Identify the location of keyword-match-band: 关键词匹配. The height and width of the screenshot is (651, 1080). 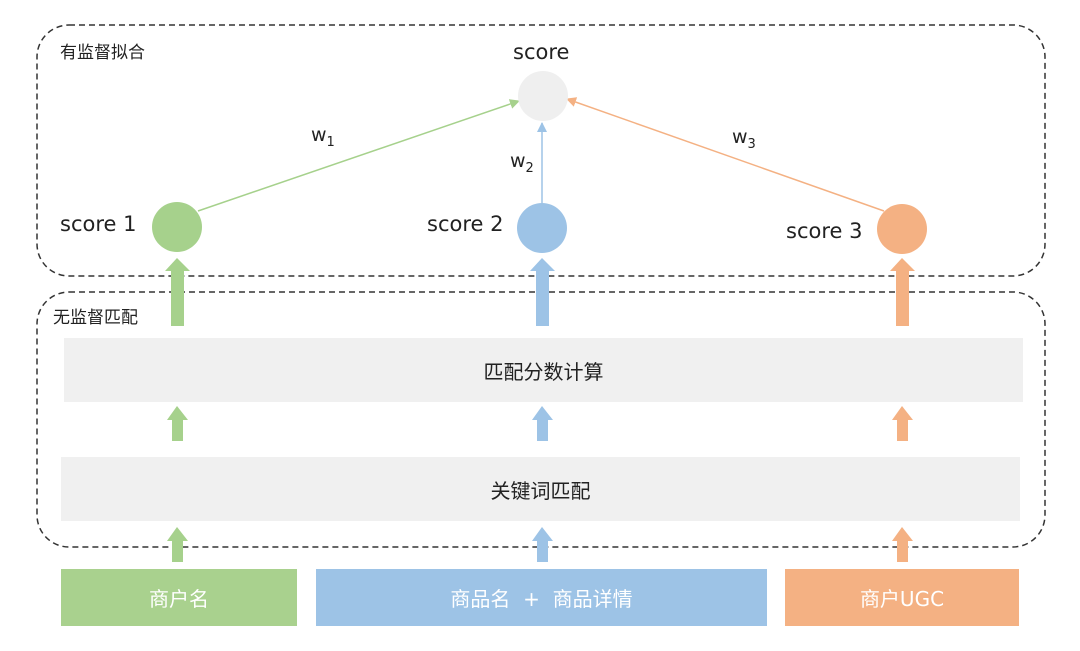
(540, 489).